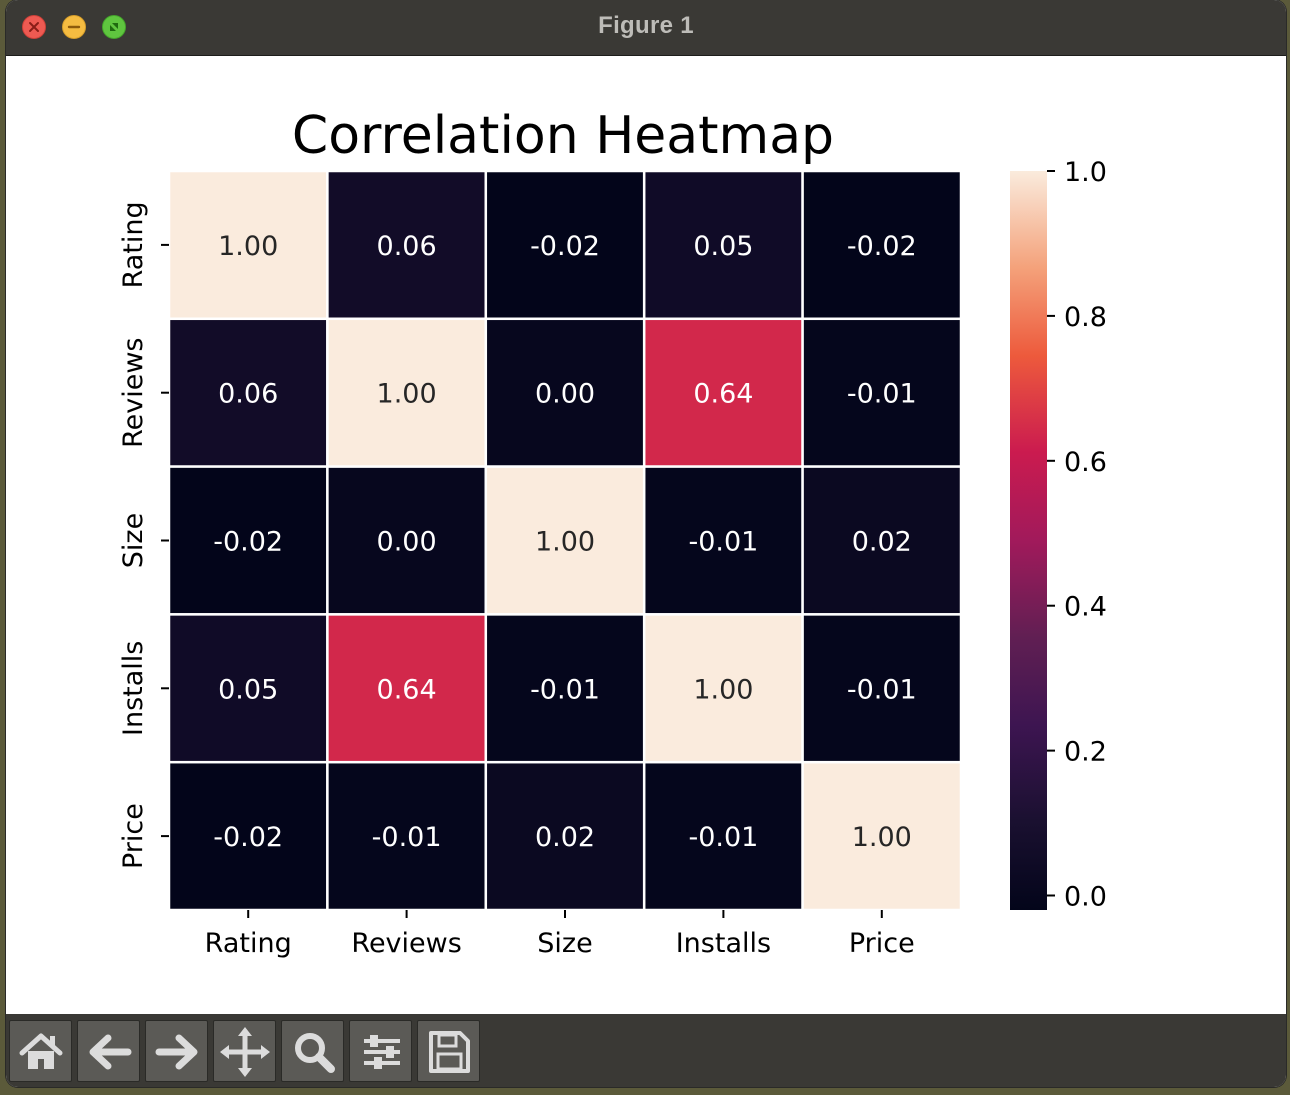  What do you see at coordinates (1085, 172) in the screenshot?
I see `colorbar-tick-label: 1.0` at bounding box center [1085, 172].